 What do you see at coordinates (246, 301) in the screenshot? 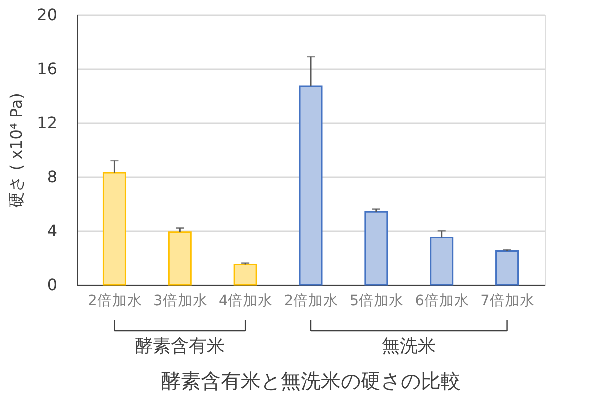
I see `x-tick-label: 4倍加水` at bounding box center [246, 301].